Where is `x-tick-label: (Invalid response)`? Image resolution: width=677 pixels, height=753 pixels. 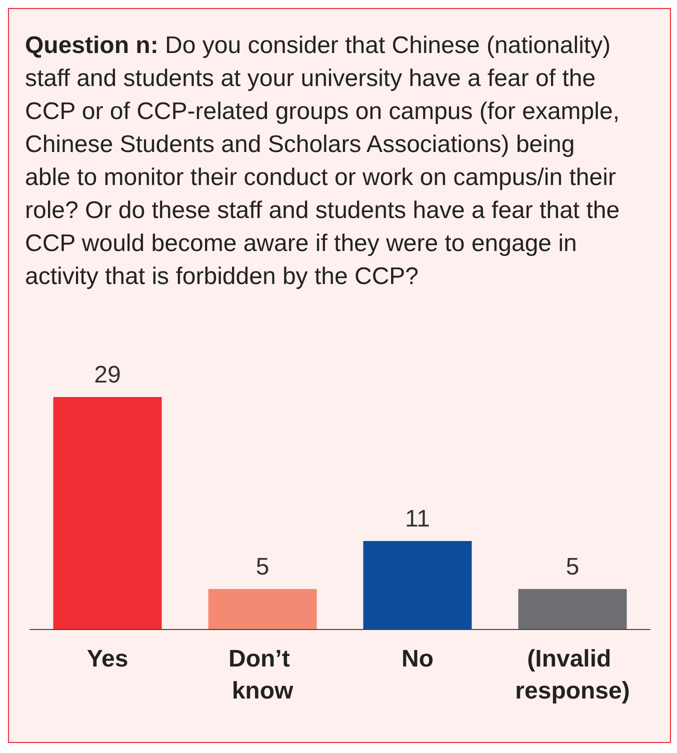 x-tick-label: (Invalid response) is located at coordinates (572, 675).